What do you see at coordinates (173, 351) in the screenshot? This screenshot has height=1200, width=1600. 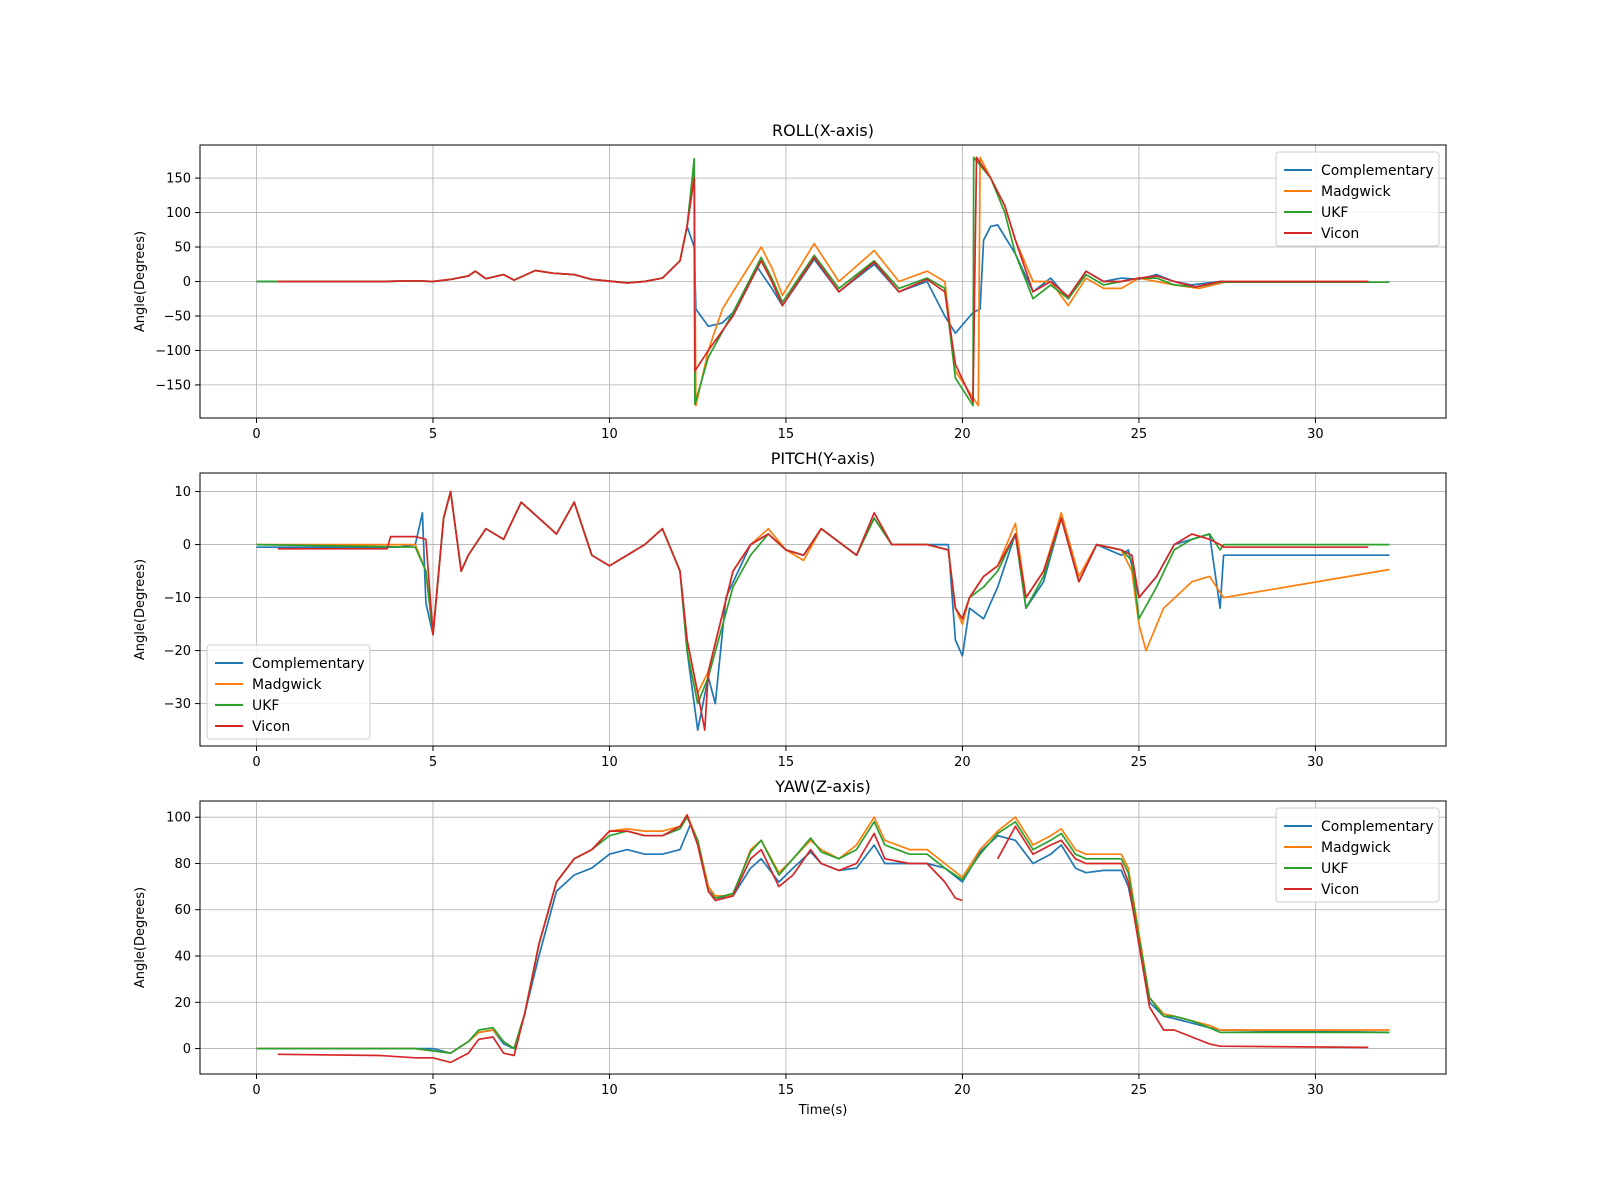 I see `y-tick-label: −100` at bounding box center [173, 351].